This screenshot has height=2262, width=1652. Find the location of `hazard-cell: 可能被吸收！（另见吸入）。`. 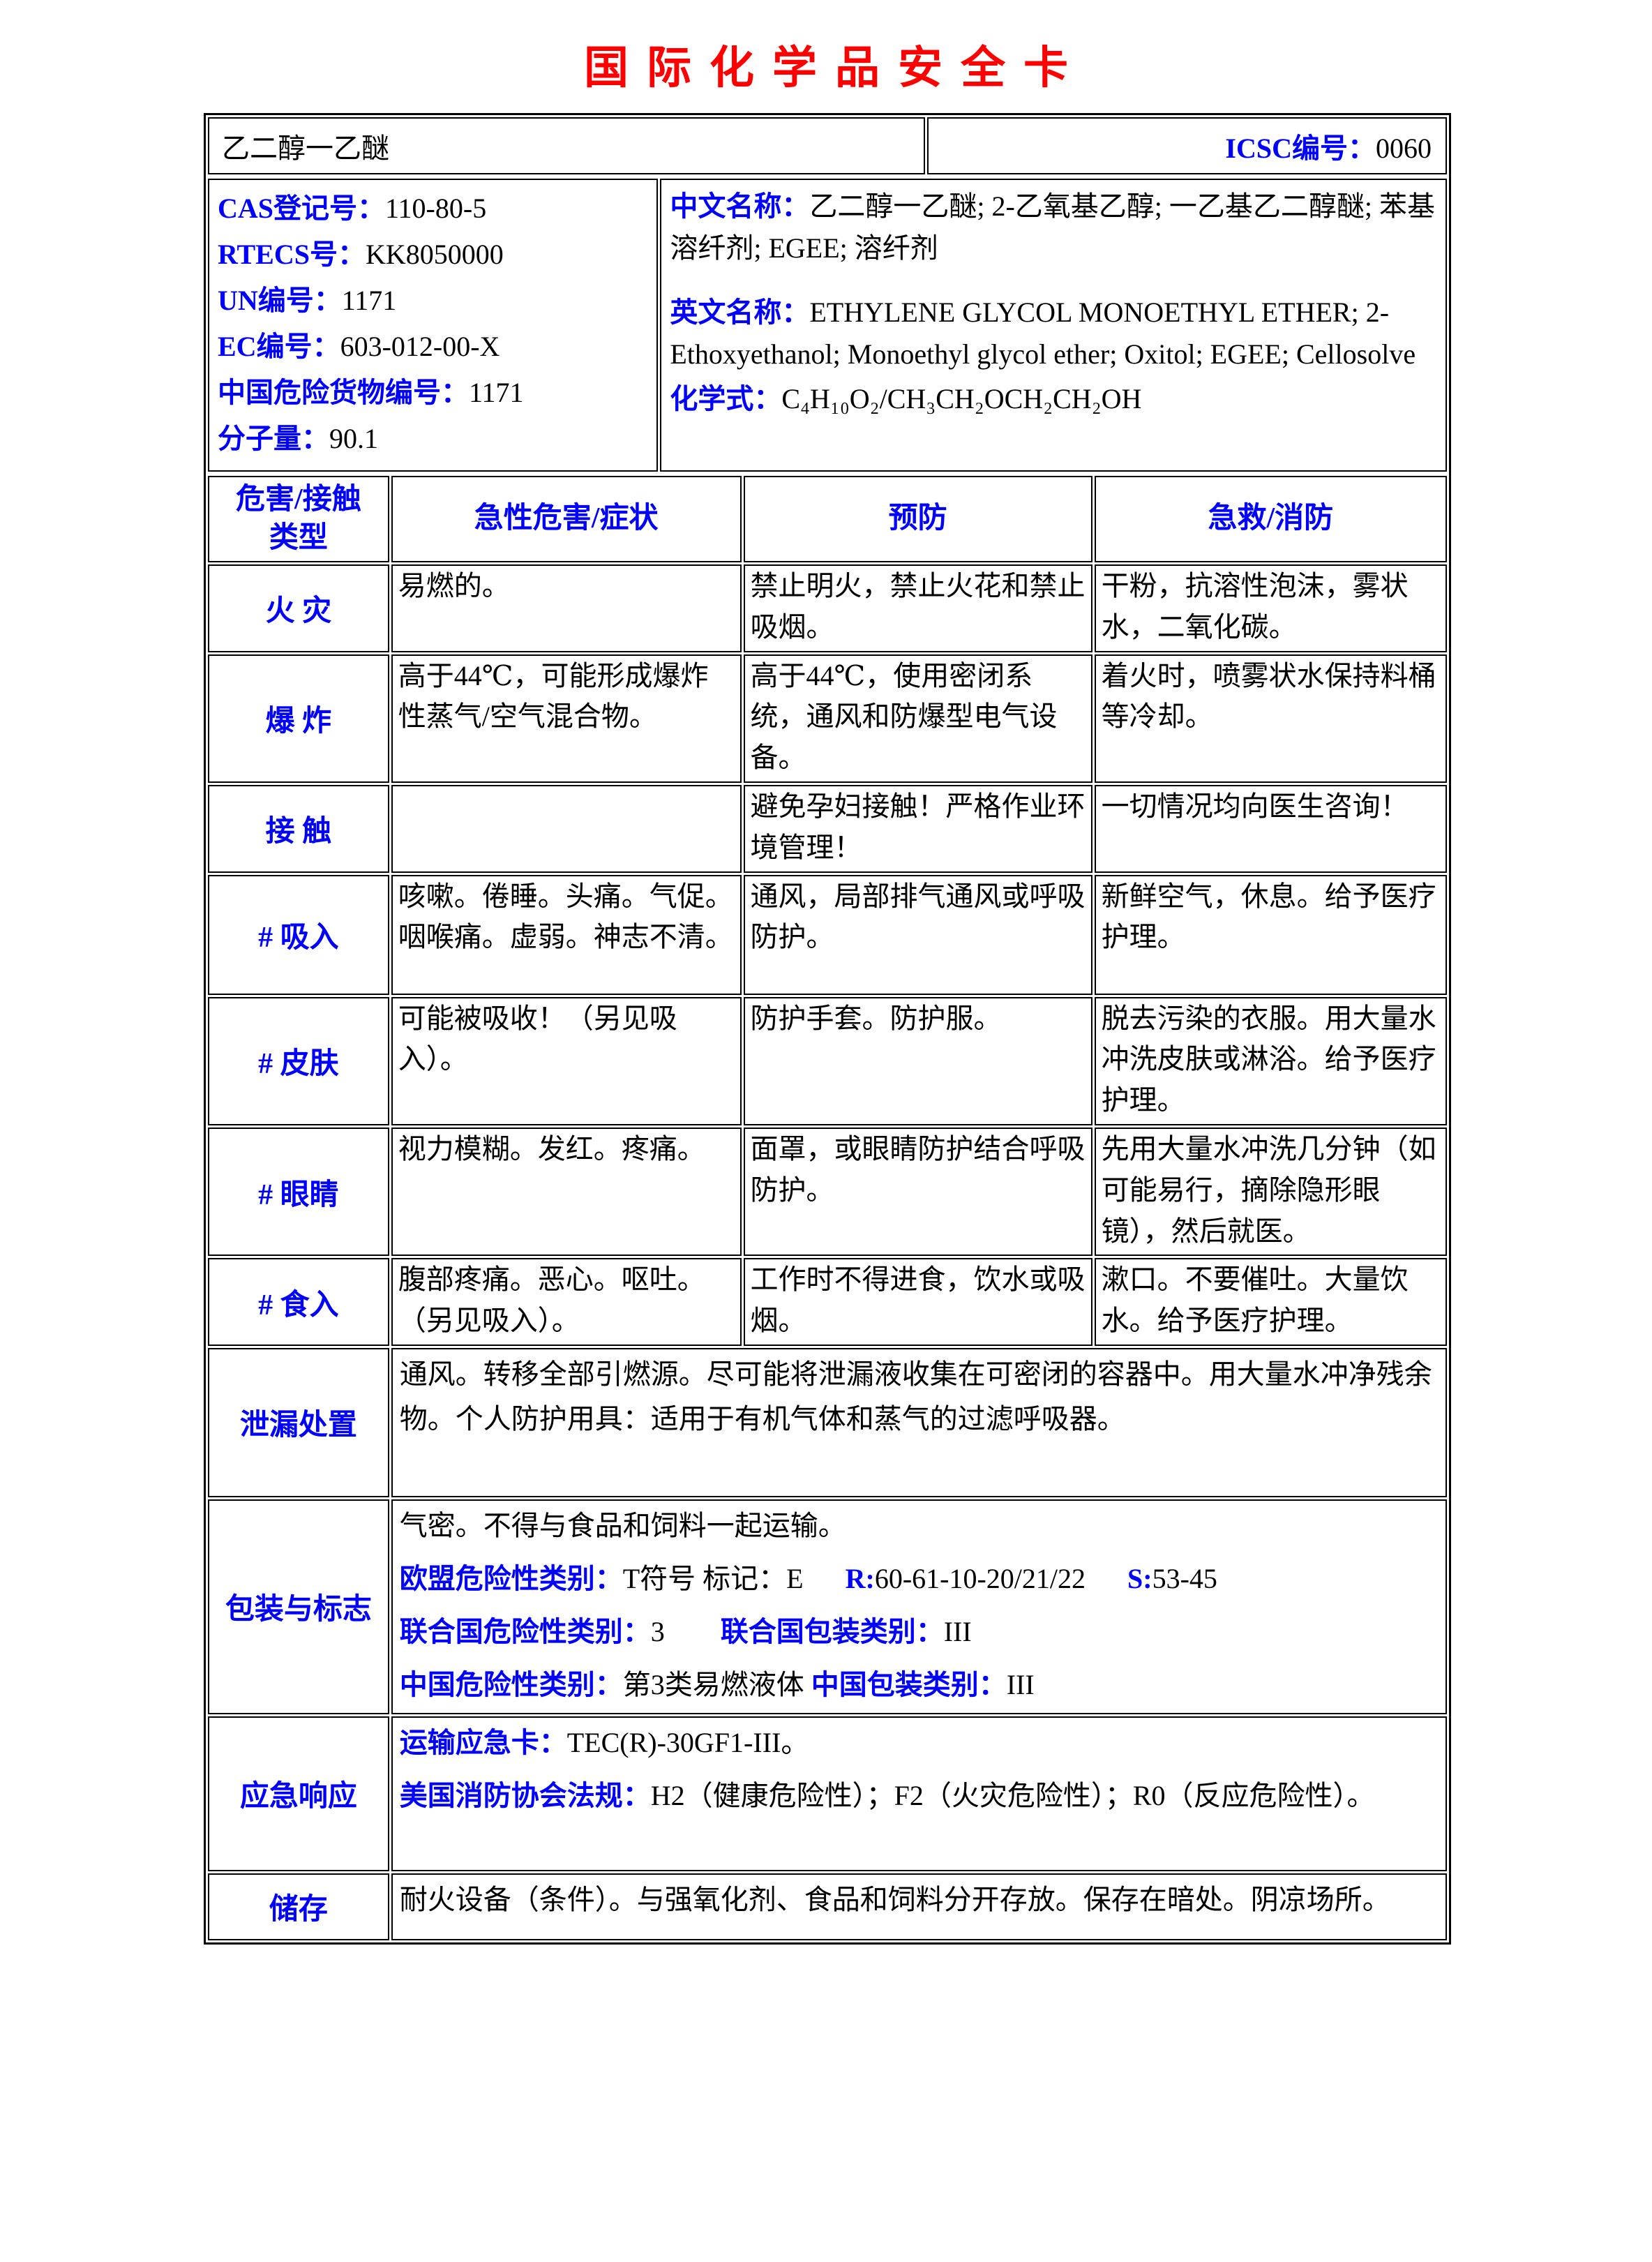

hazard-cell: 可能被吸收！（另见吸入）。 is located at coordinates (566, 1060).